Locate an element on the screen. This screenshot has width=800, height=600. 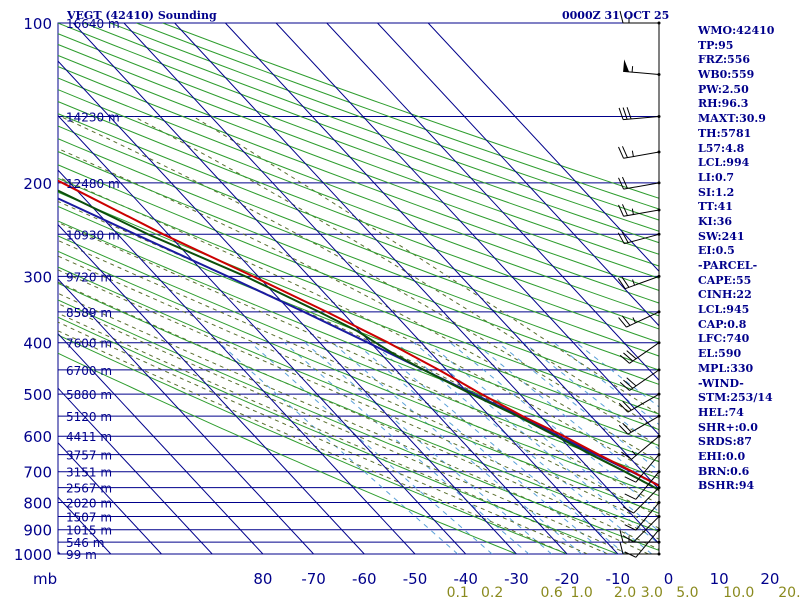
index-item: SHR+:0.0 is located at coordinates (728, 427).